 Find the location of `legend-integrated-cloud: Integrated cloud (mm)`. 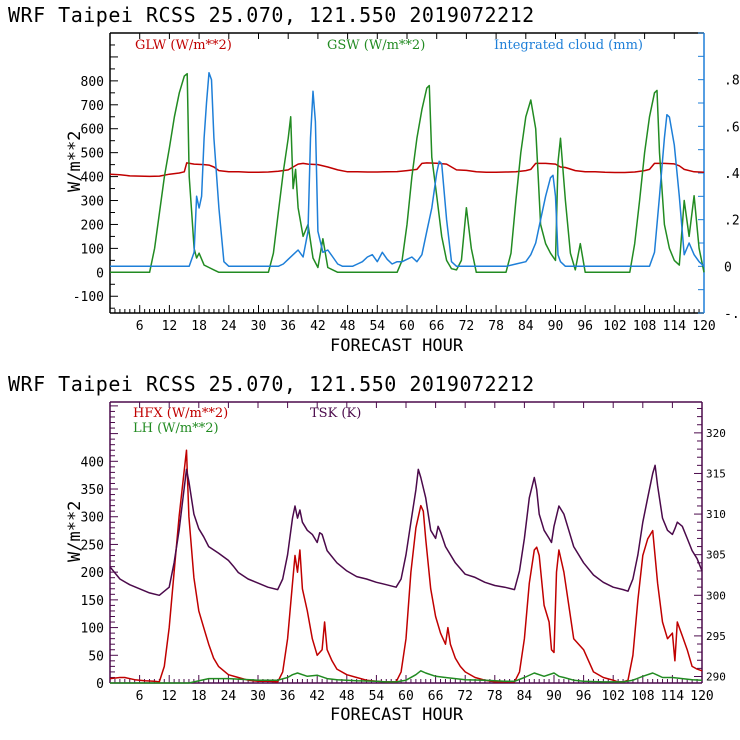

legend-integrated-cloud: Integrated cloud (mm) is located at coordinates (568, 45).